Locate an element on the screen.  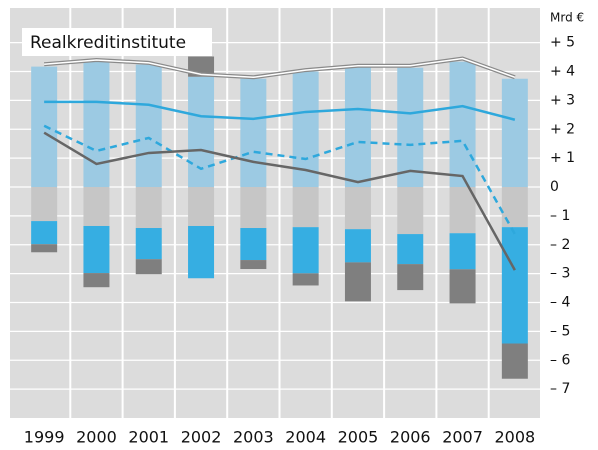
y-tick-label: – 3 is located at coordinates (560, 274).